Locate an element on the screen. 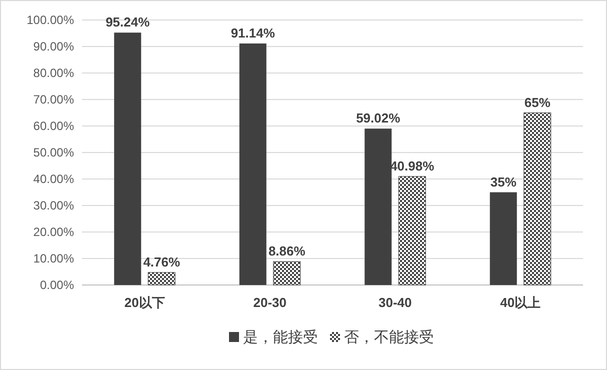 This screenshot has height=370, width=607. data-label: 65% is located at coordinates (537, 102).